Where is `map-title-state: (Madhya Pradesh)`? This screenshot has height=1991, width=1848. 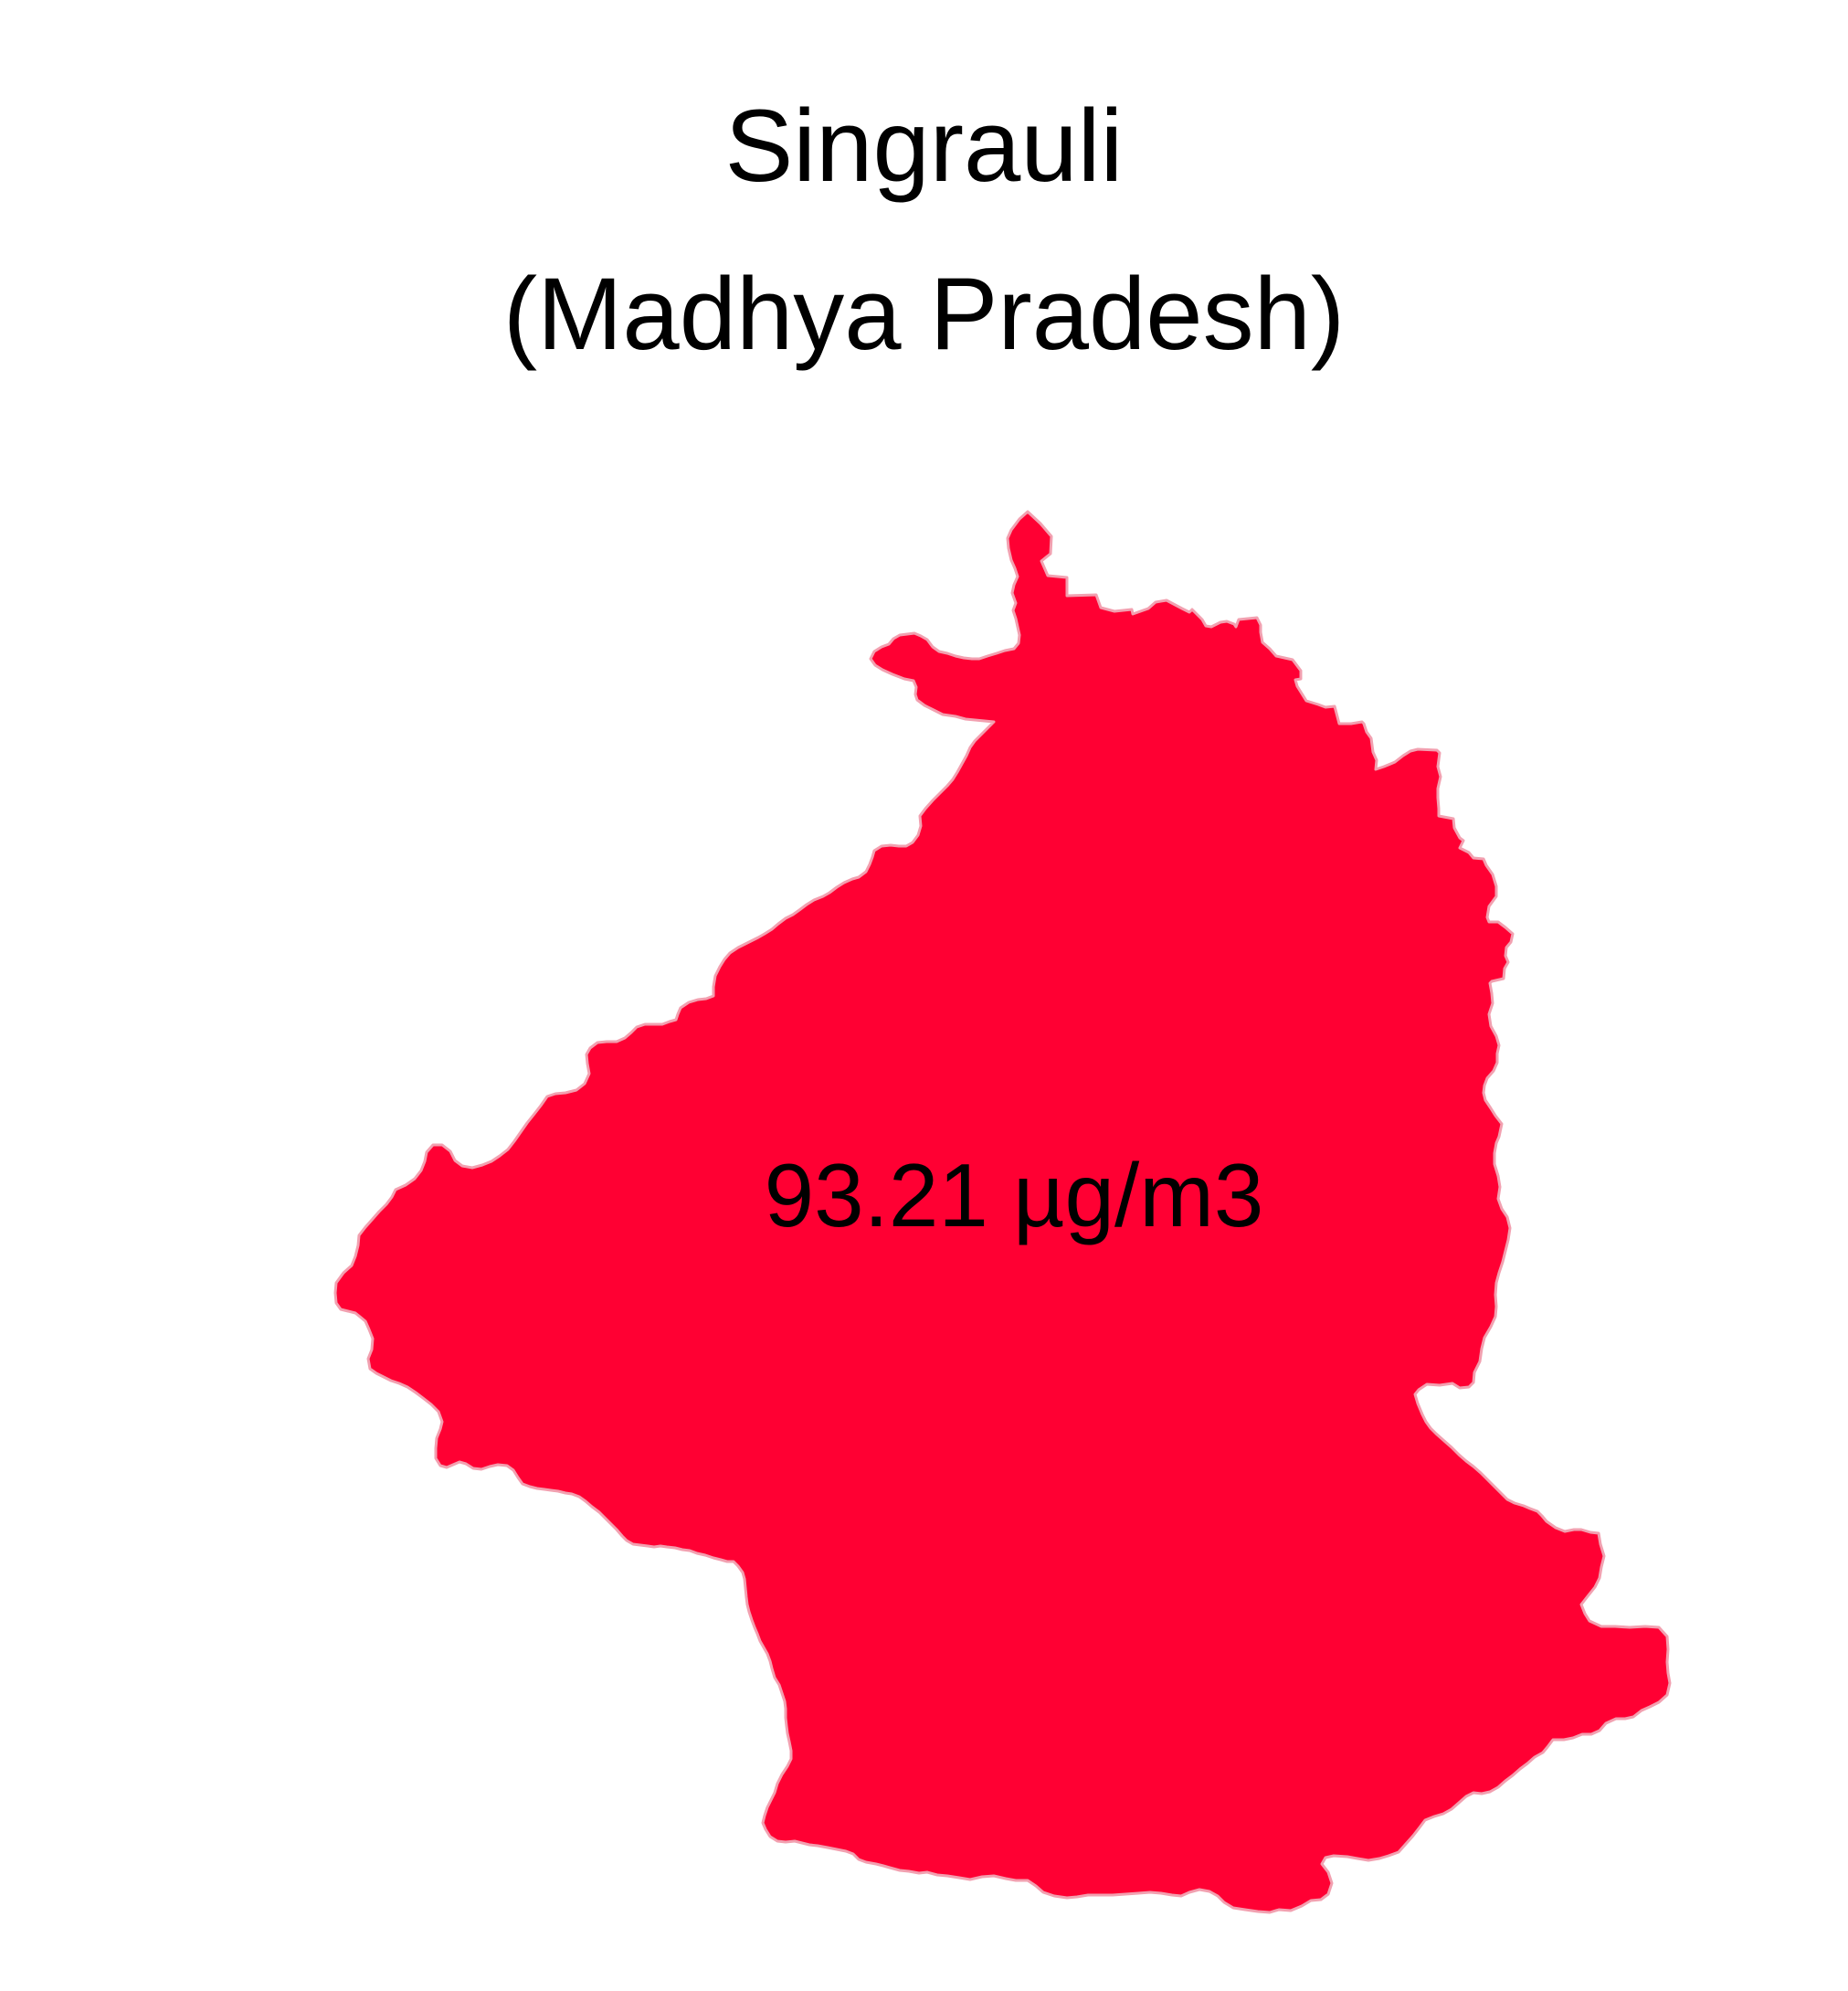
map-title-state: (Madhya Pradesh) is located at coordinates (924, 314).